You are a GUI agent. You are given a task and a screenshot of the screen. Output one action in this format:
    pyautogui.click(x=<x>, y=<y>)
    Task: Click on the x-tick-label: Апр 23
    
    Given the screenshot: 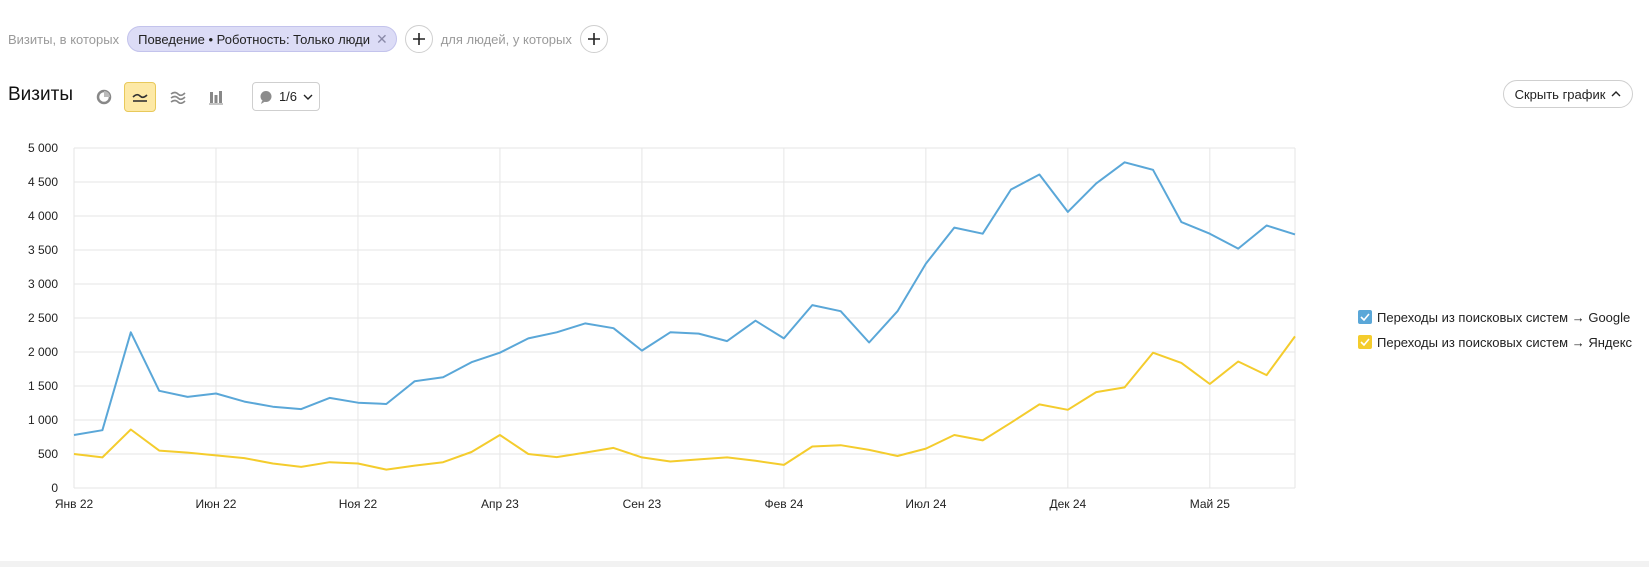 What is the action you would take?
    pyautogui.click(x=500, y=504)
    